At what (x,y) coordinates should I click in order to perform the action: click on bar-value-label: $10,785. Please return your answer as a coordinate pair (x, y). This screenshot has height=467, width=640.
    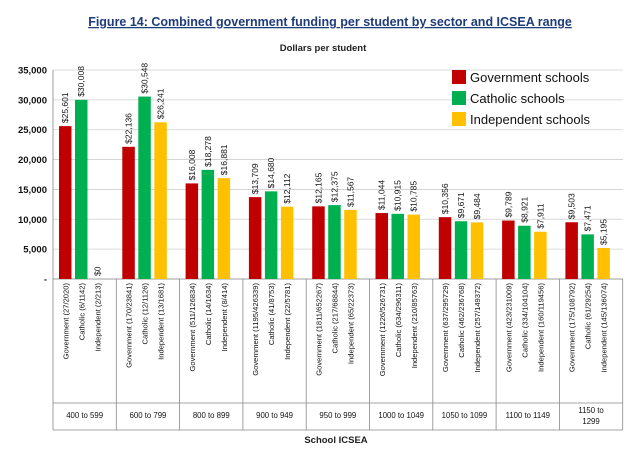
    Looking at the image, I should click on (414, 196).